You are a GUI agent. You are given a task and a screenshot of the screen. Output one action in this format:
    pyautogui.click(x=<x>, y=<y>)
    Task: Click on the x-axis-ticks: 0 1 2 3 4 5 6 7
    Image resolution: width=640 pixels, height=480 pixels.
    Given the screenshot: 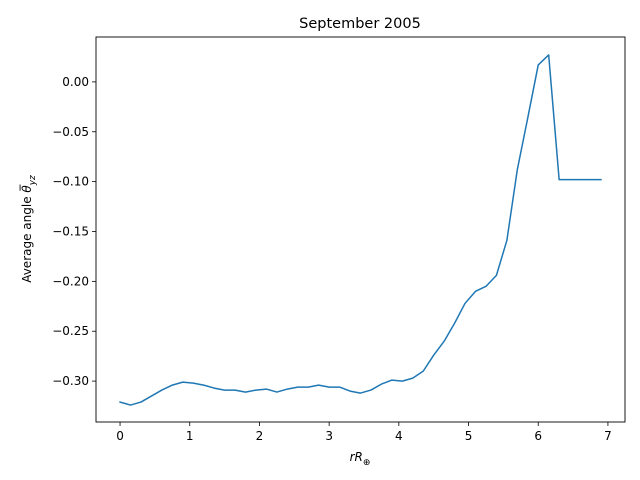 What is the action you would take?
    pyautogui.click(x=364, y=432)
    